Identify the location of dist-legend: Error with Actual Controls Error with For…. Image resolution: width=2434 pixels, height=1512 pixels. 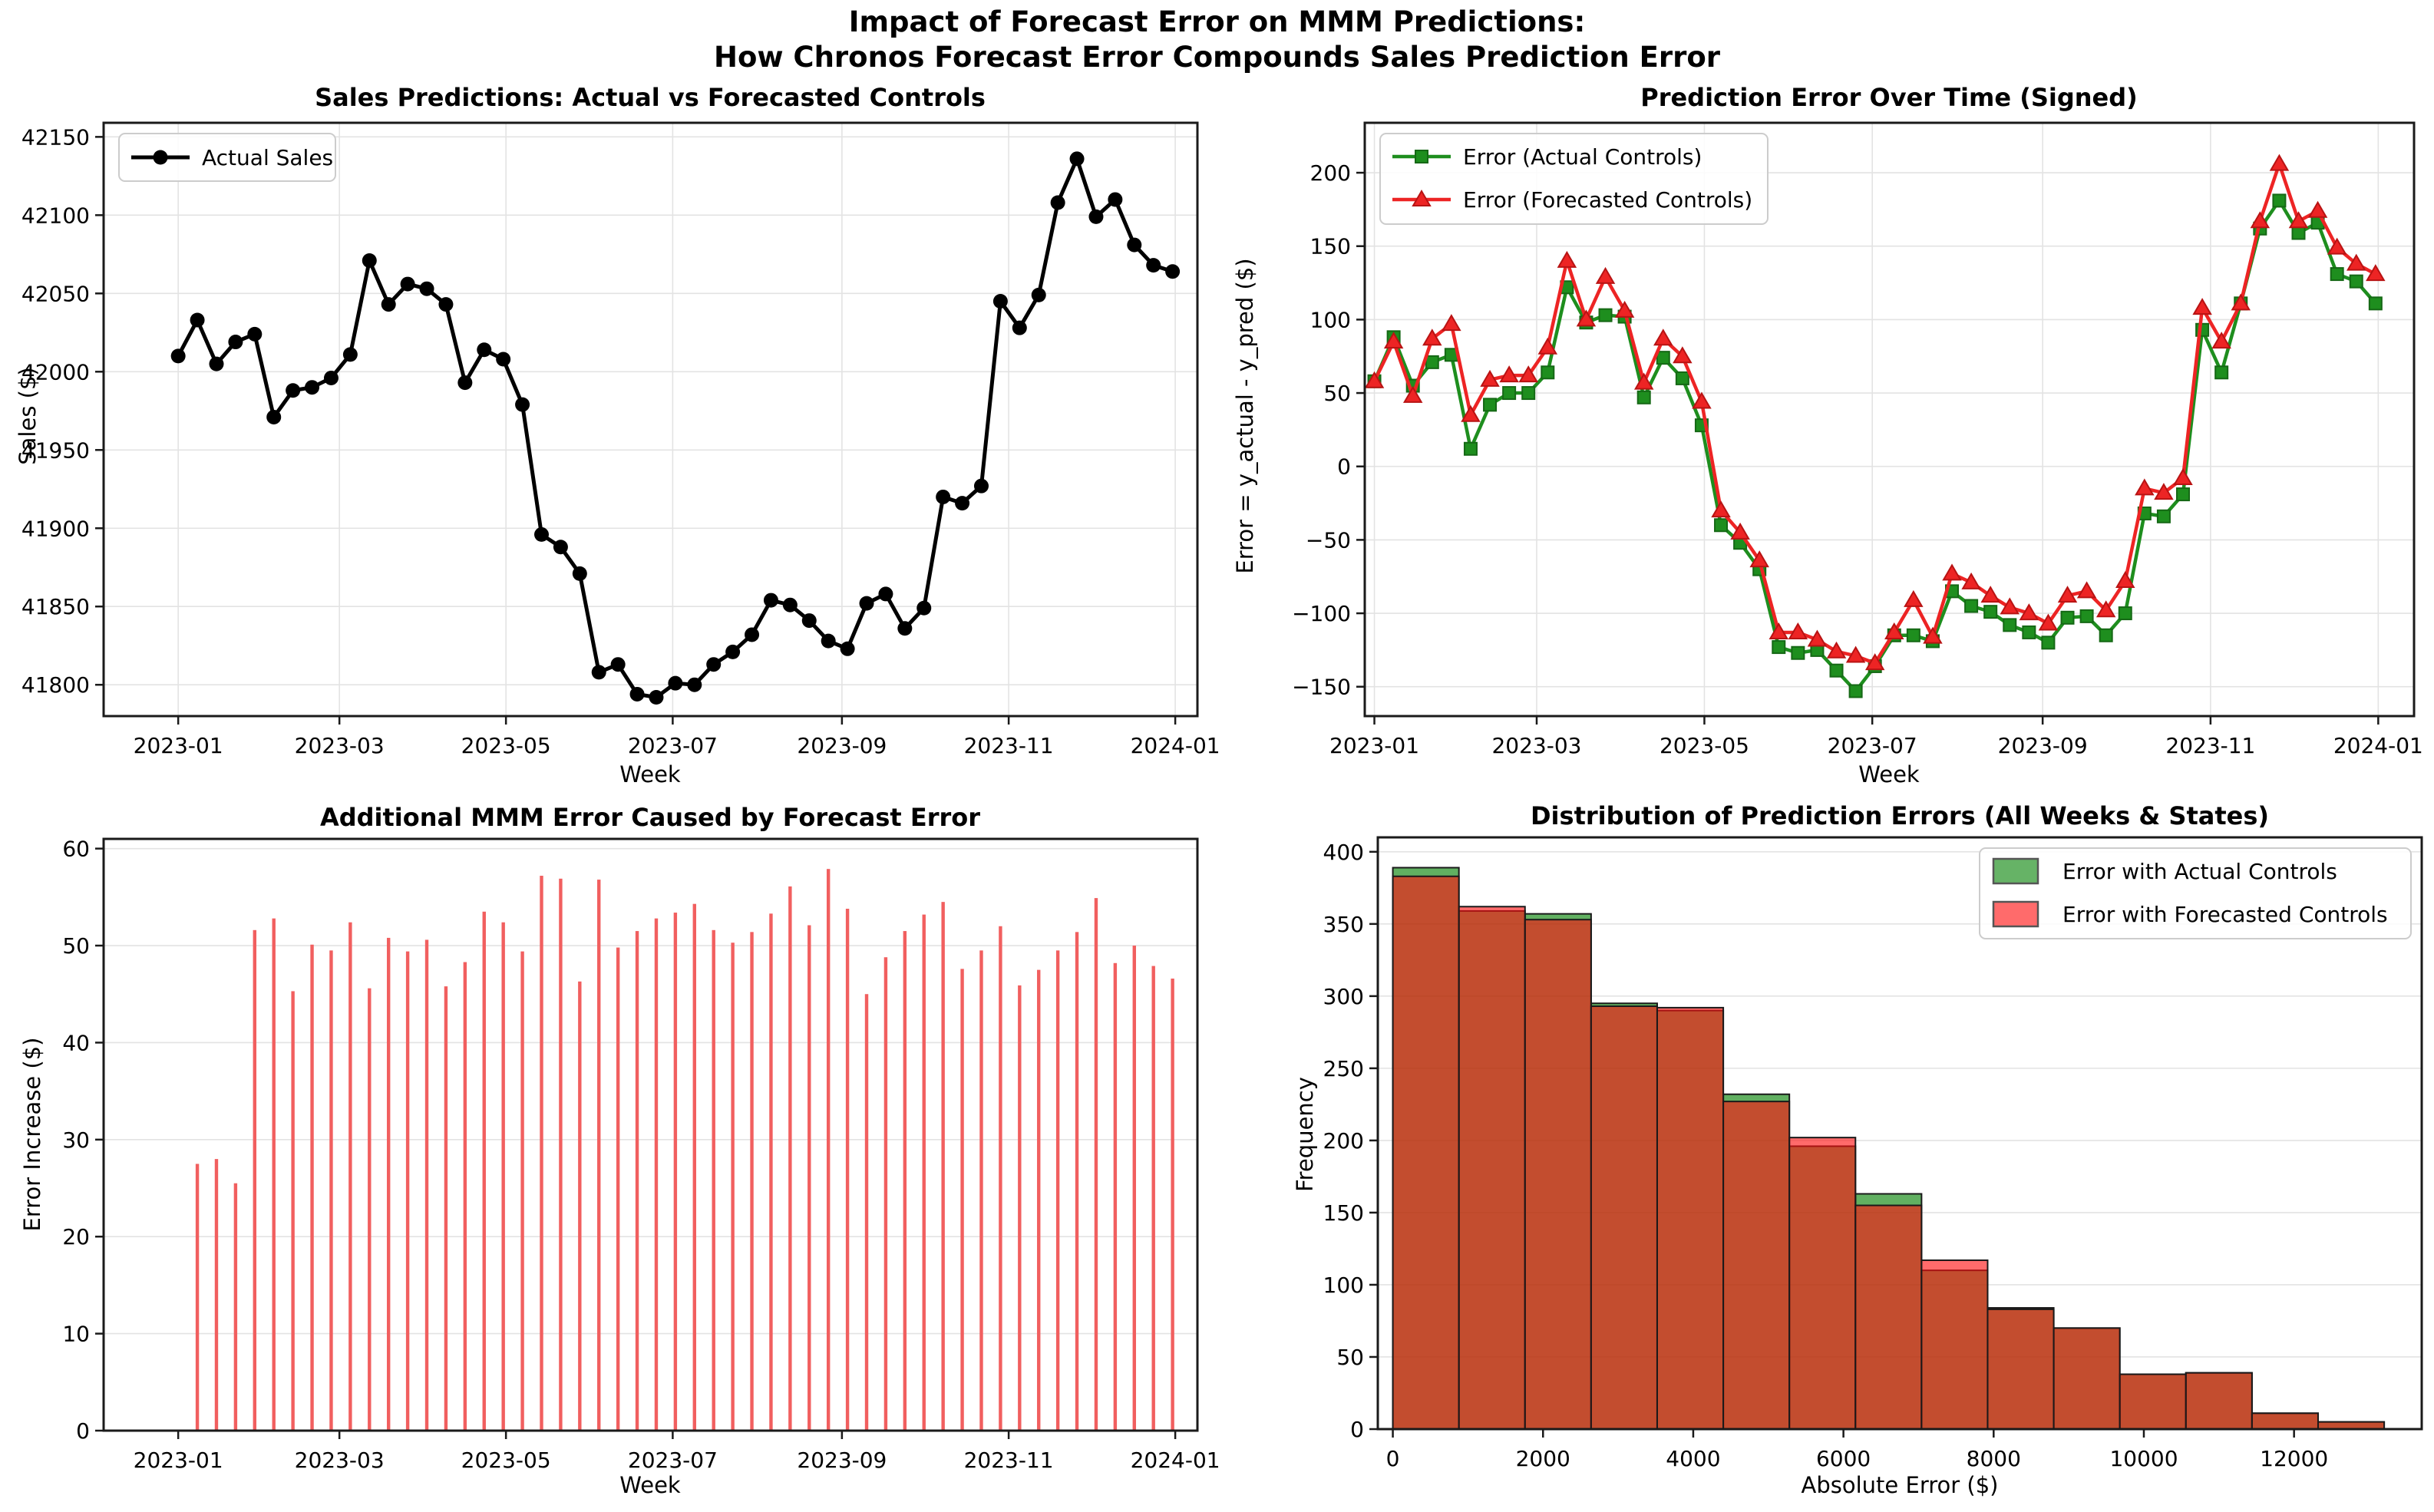
(2195, 893).